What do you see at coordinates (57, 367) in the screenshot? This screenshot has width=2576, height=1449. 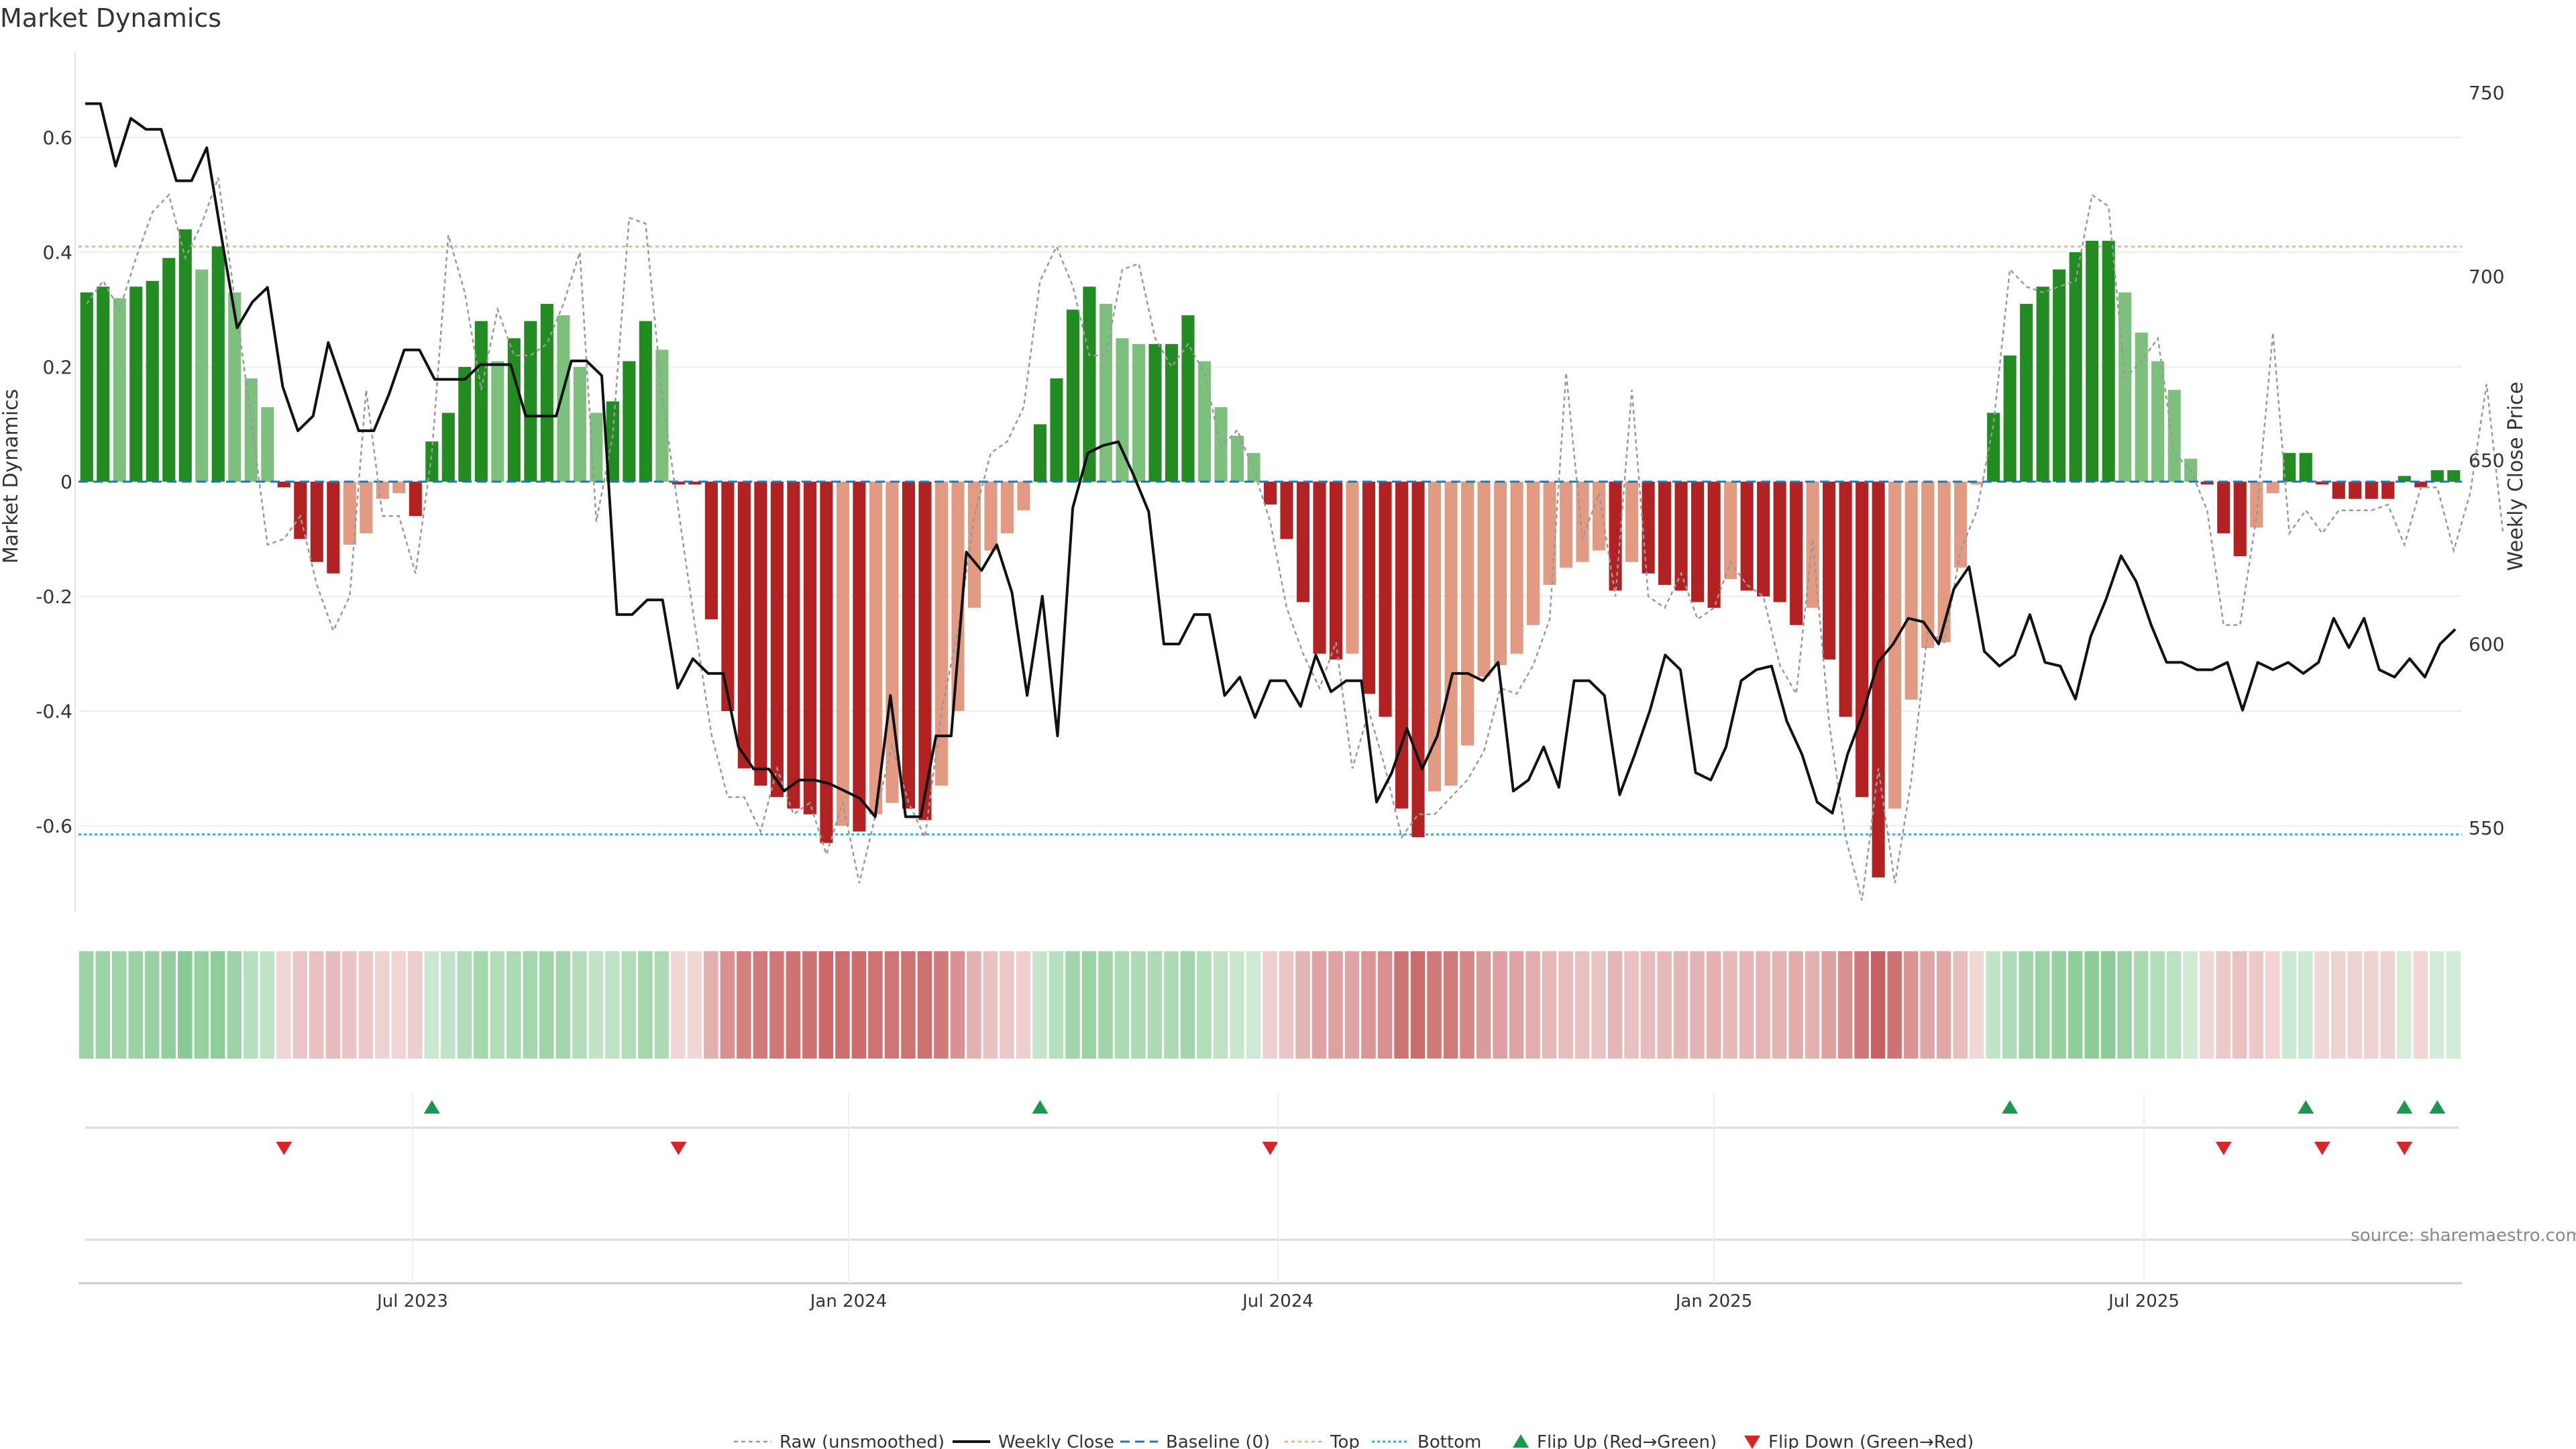 I see `y-tick-label: 0.2` at bounding box center [57, 367].